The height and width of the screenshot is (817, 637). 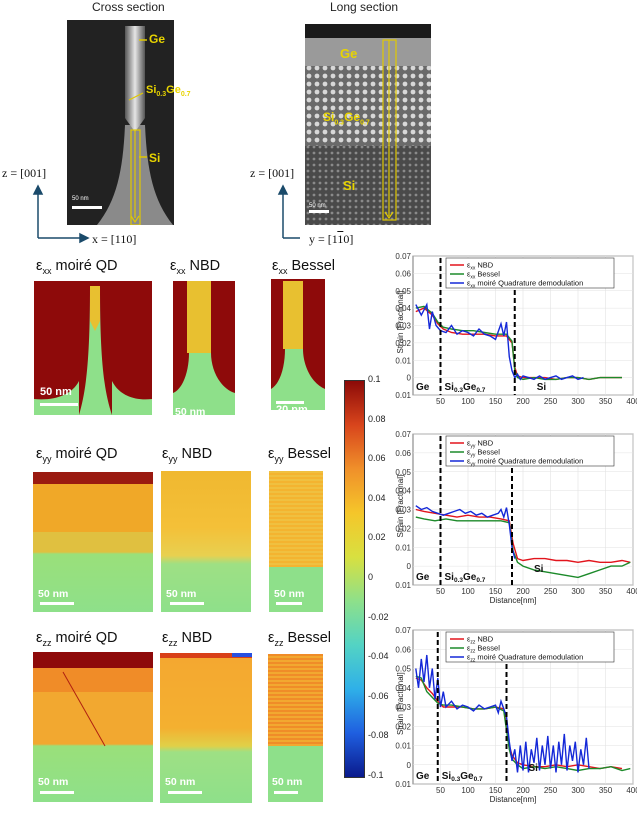 I want to click on colorbar-tick-label: -0.1, so click(x=376, y=775).